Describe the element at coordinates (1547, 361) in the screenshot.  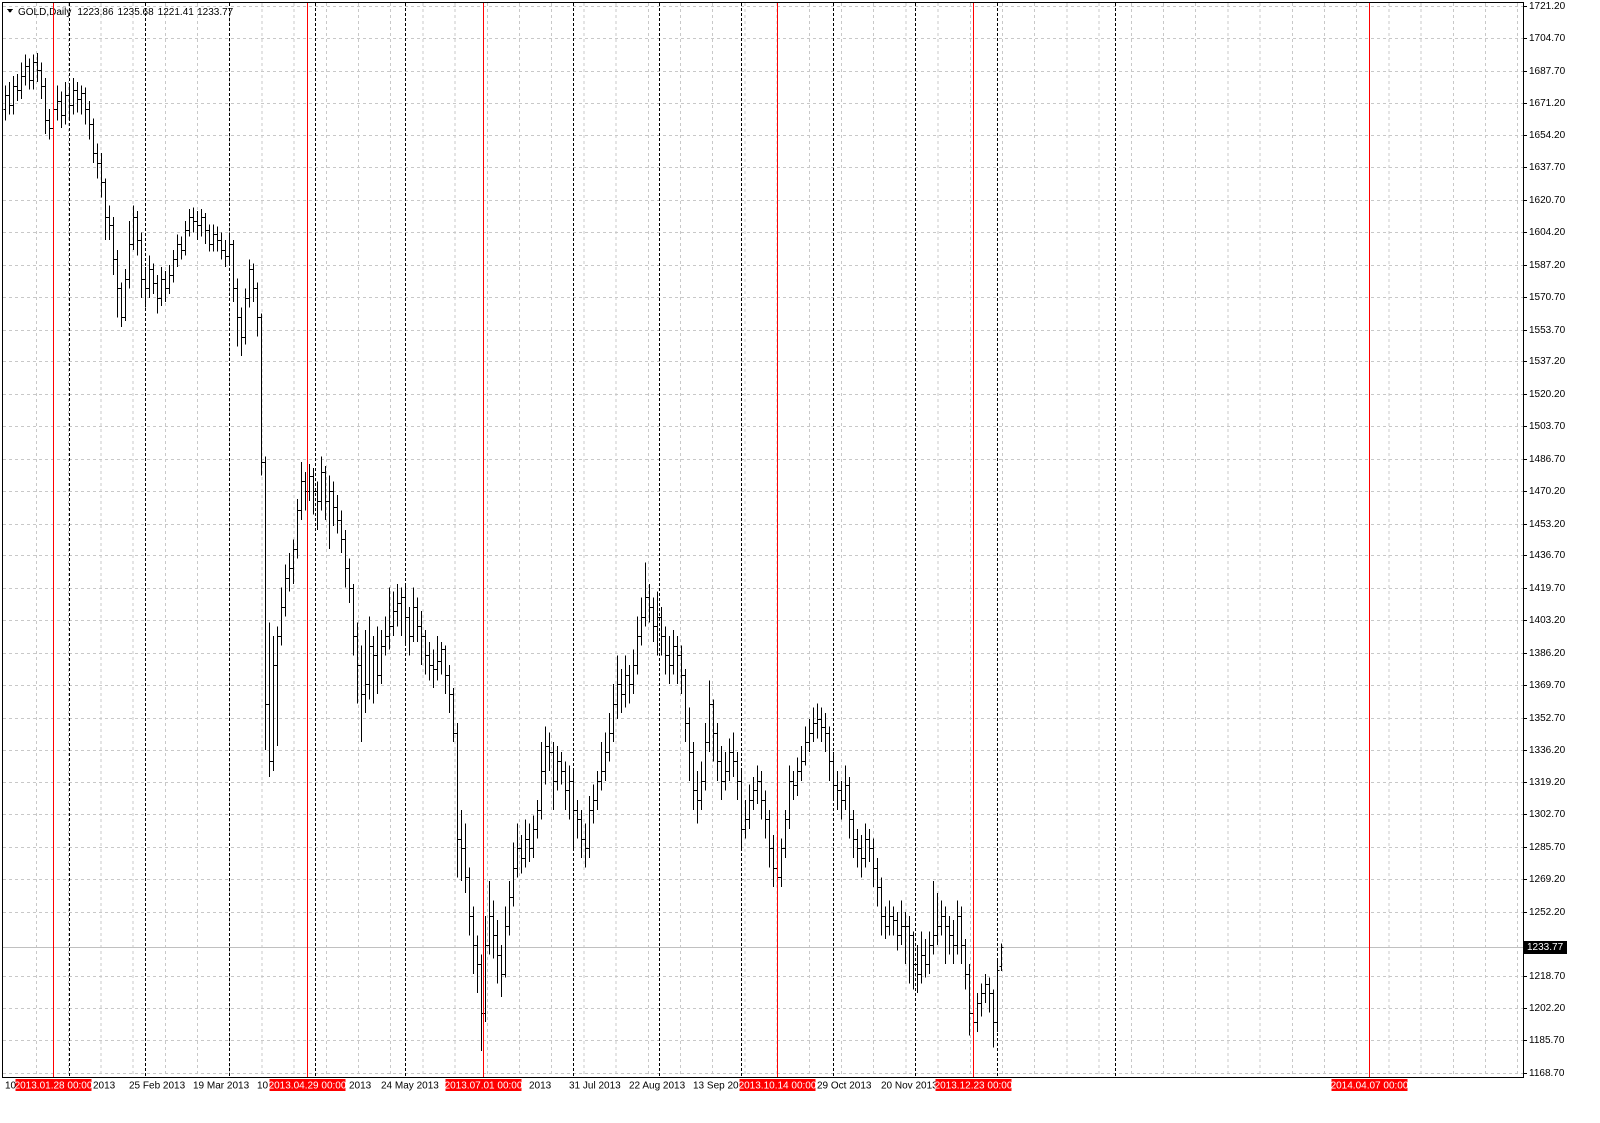
I see `y-tick-label: 1537.20` at that location.